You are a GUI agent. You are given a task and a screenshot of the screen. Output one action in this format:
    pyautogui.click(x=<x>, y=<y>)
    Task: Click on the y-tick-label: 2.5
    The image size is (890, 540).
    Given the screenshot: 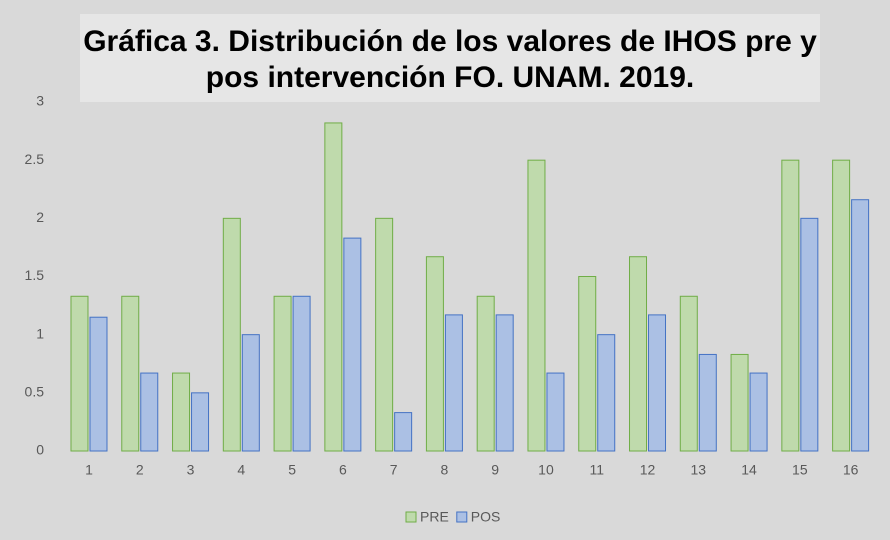 What is the action you would take?
    pyautogui.click(x=35, y=159)
    